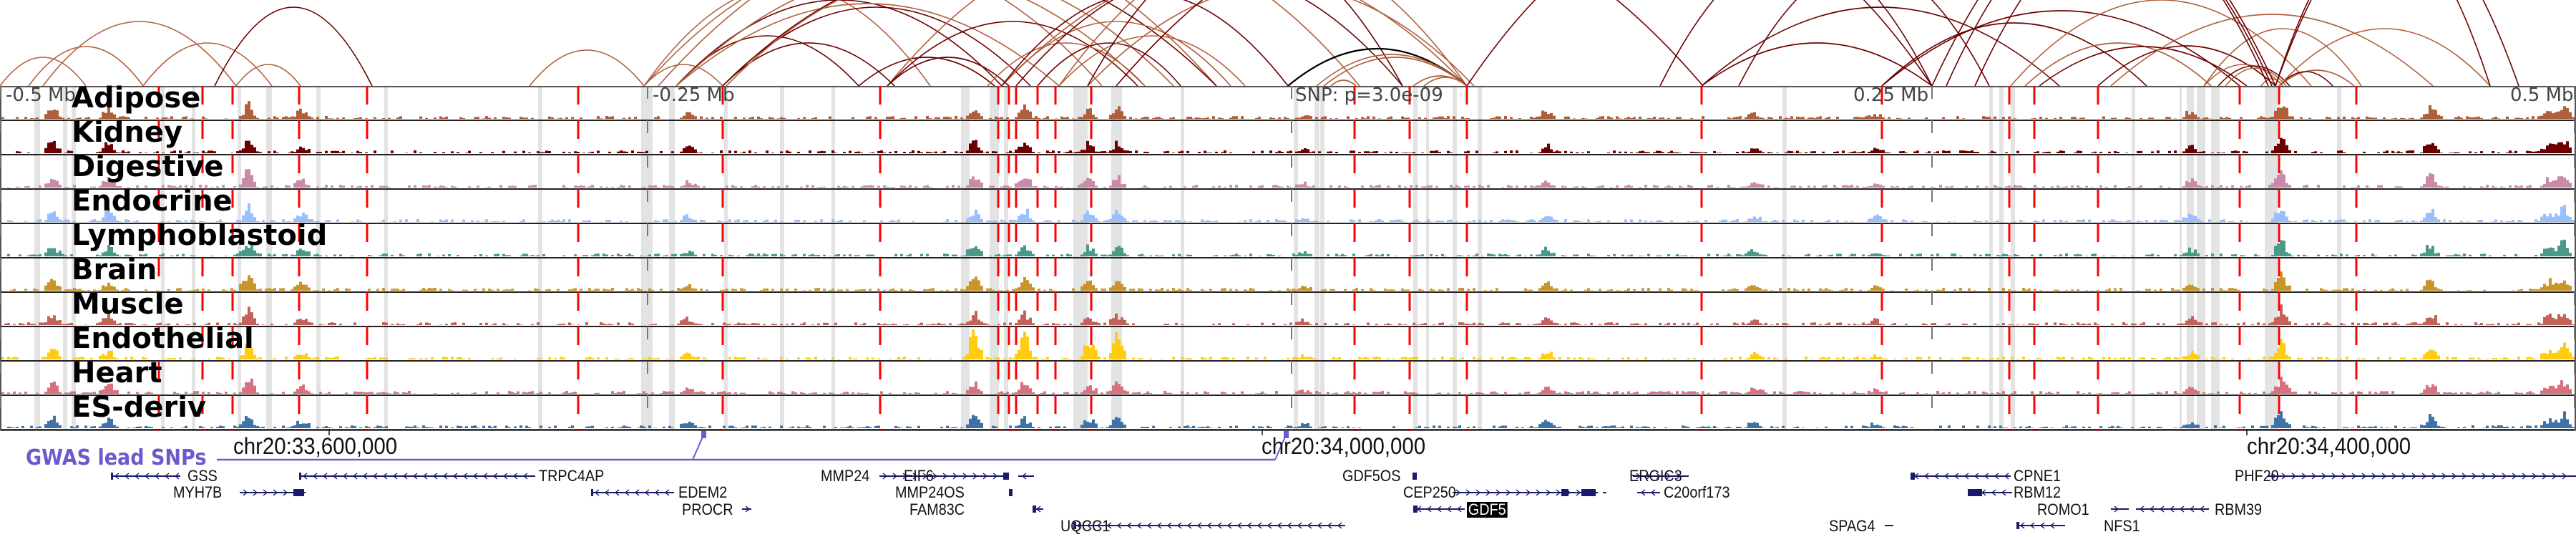 This screenshot has width=2576, height=537. Describe the element at coordinates (698, 447) in the screenshot. I see `gwas-connector` at that location.